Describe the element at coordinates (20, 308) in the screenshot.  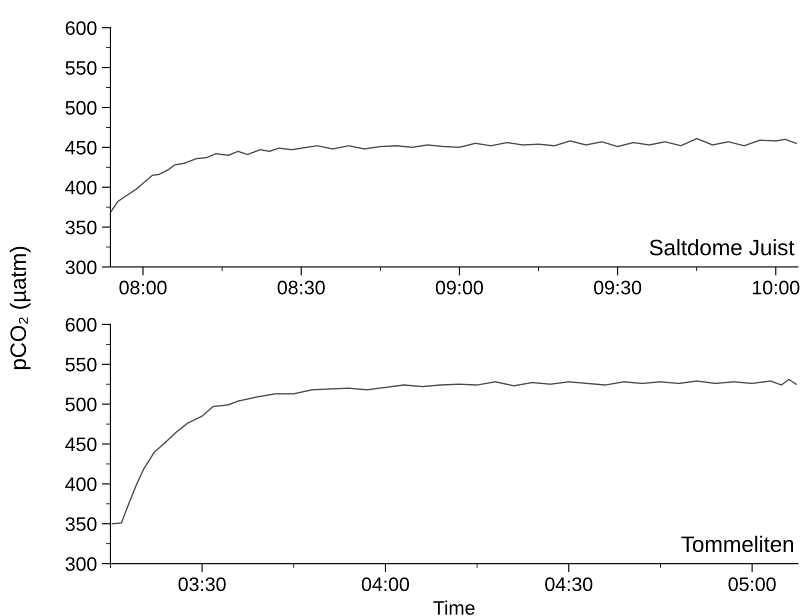
I see `y-axis-title: pCO₂ (µatm)` at that location.